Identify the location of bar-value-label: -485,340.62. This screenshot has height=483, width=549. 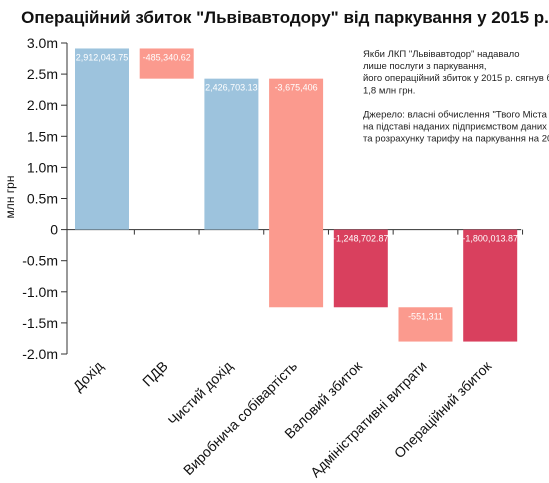
(167, 57).